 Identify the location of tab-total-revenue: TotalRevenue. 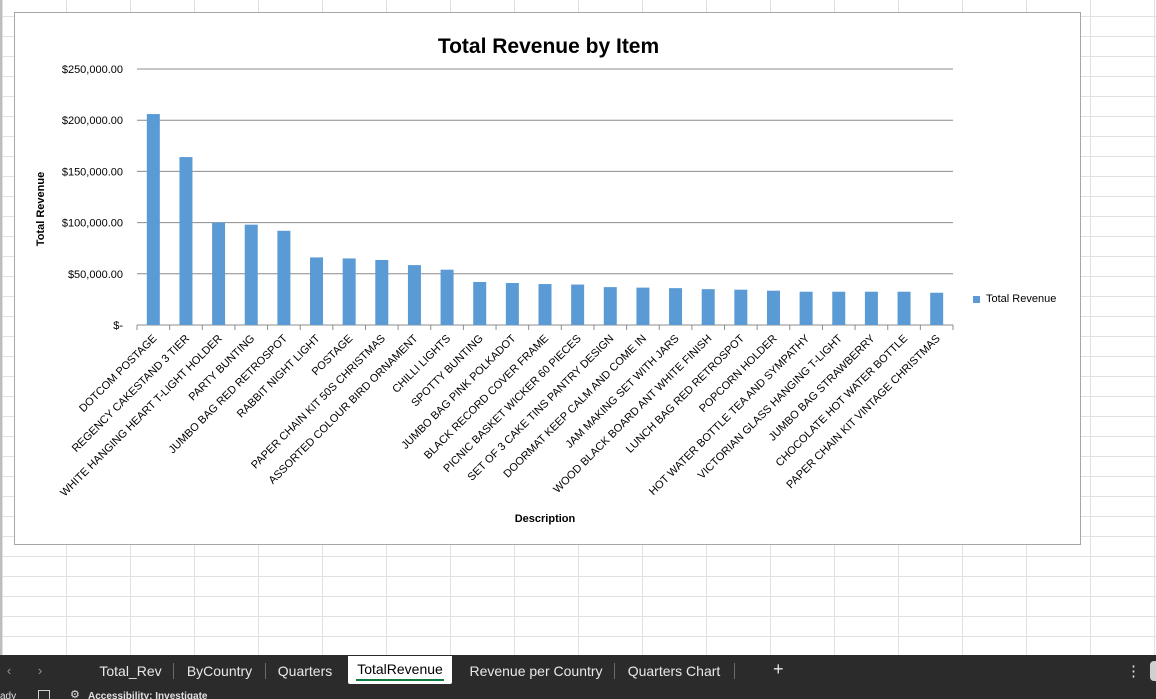
(400, 670).